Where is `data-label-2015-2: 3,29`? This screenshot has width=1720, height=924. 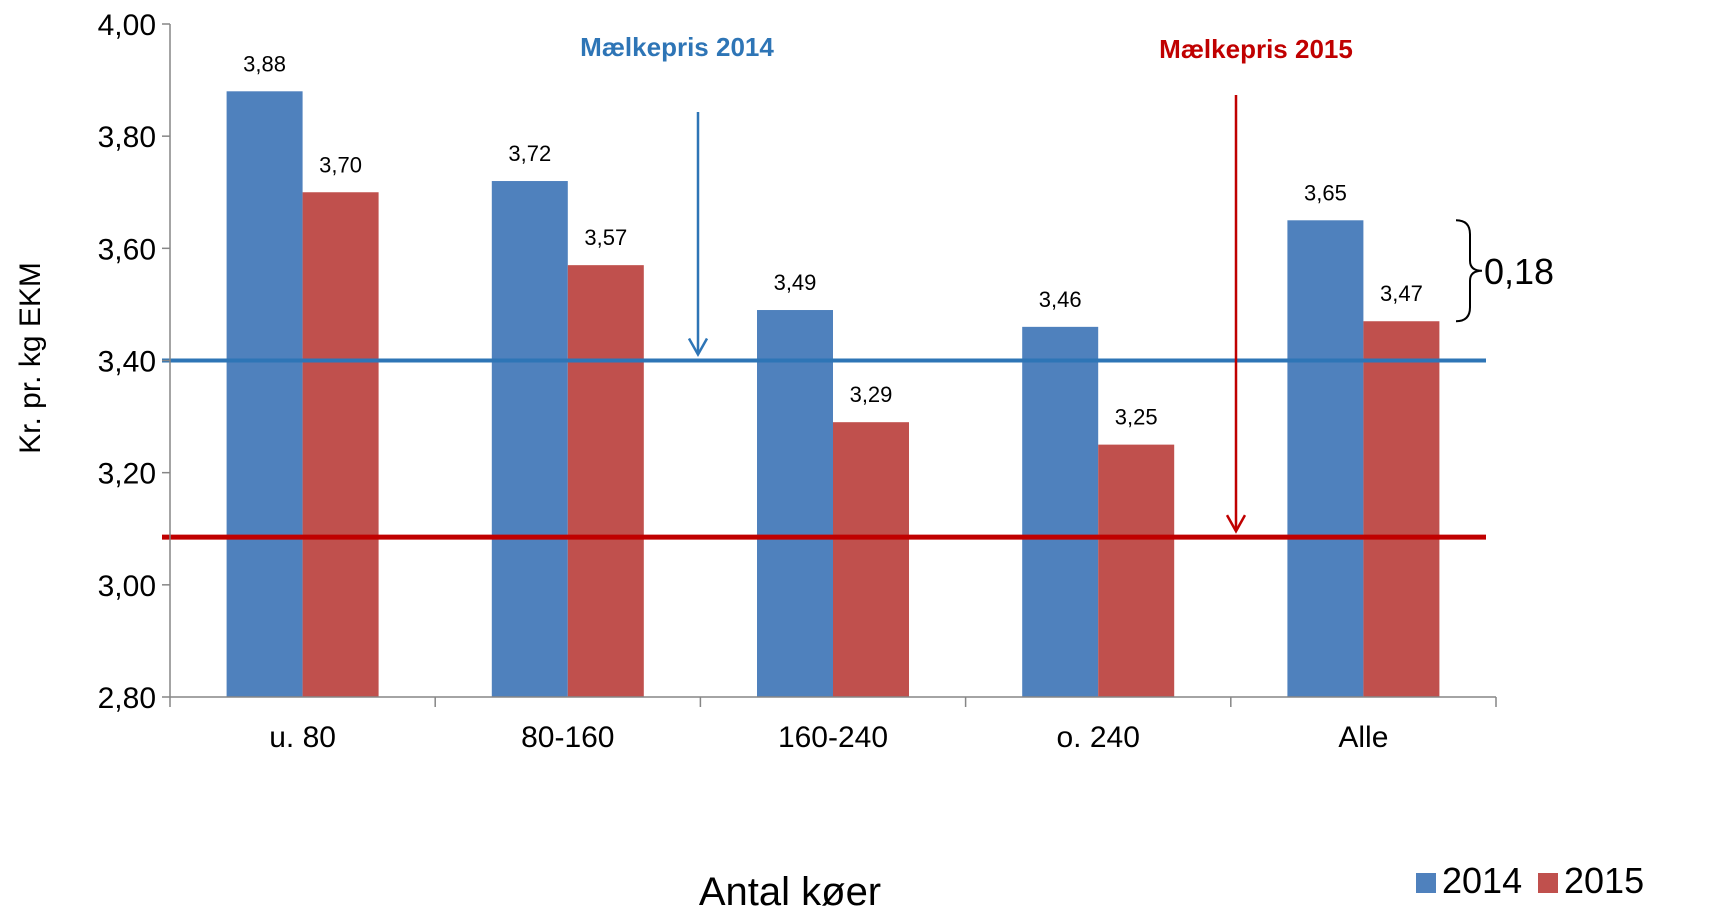 data-label-2015-2: 3,29 is located at coordinates (871, 394).